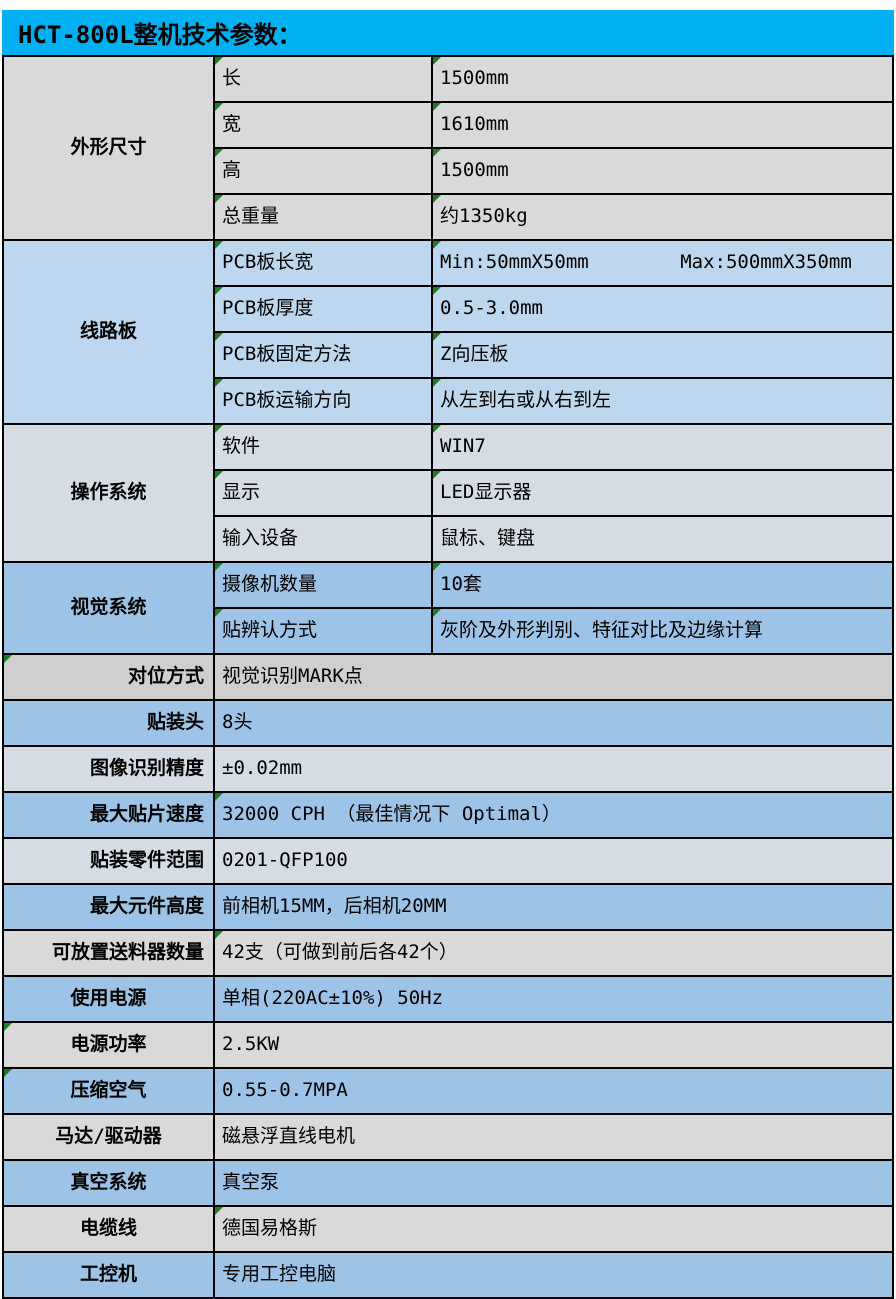 This screenshot has width=896, height=1299. I want to click on spec-value: 8头, so click(553, 723).